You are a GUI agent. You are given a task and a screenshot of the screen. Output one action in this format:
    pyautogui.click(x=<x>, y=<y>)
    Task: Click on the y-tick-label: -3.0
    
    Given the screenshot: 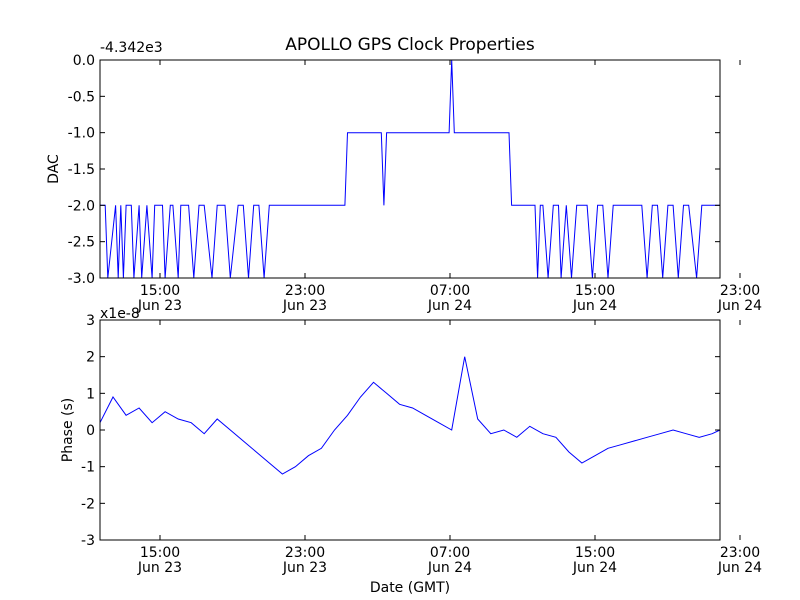 What is the action you would take?
    pyautogui.click(x=81, y=279)
    